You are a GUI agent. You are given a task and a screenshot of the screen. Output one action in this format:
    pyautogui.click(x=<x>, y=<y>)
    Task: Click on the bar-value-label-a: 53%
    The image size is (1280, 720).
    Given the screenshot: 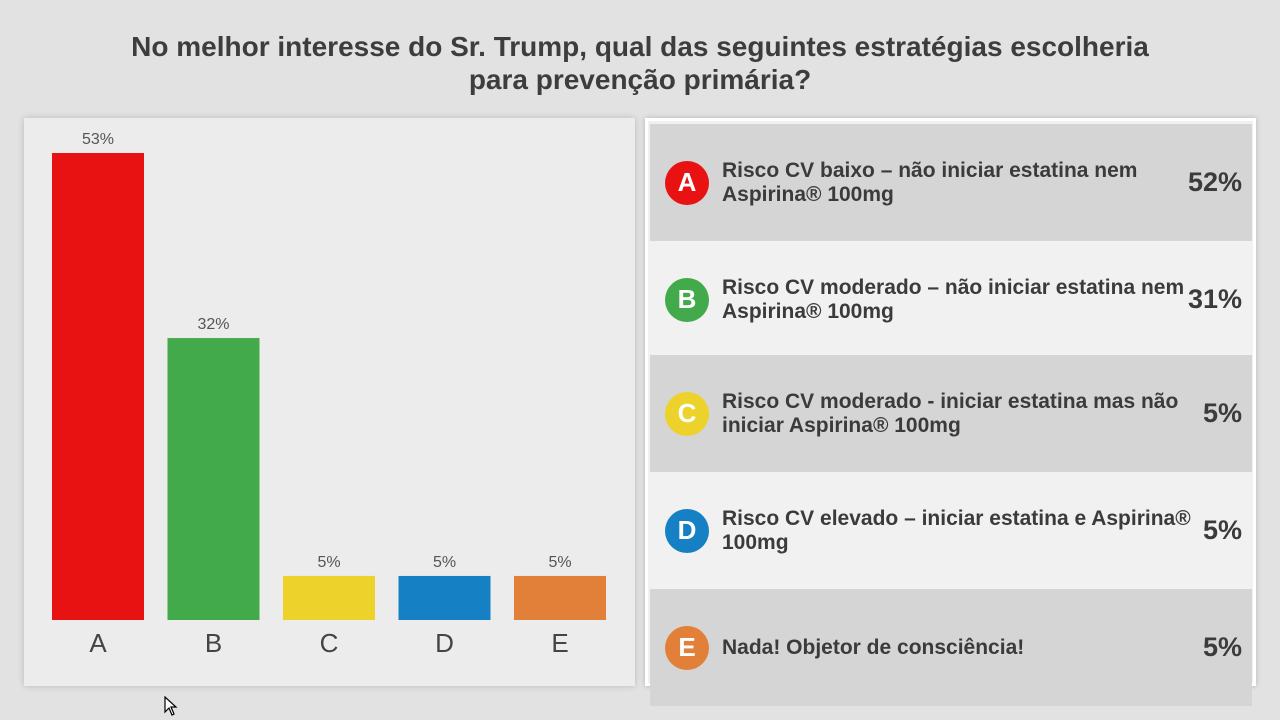 What is the action you would take?
    pyautogui.click(x=98, y=139)
    